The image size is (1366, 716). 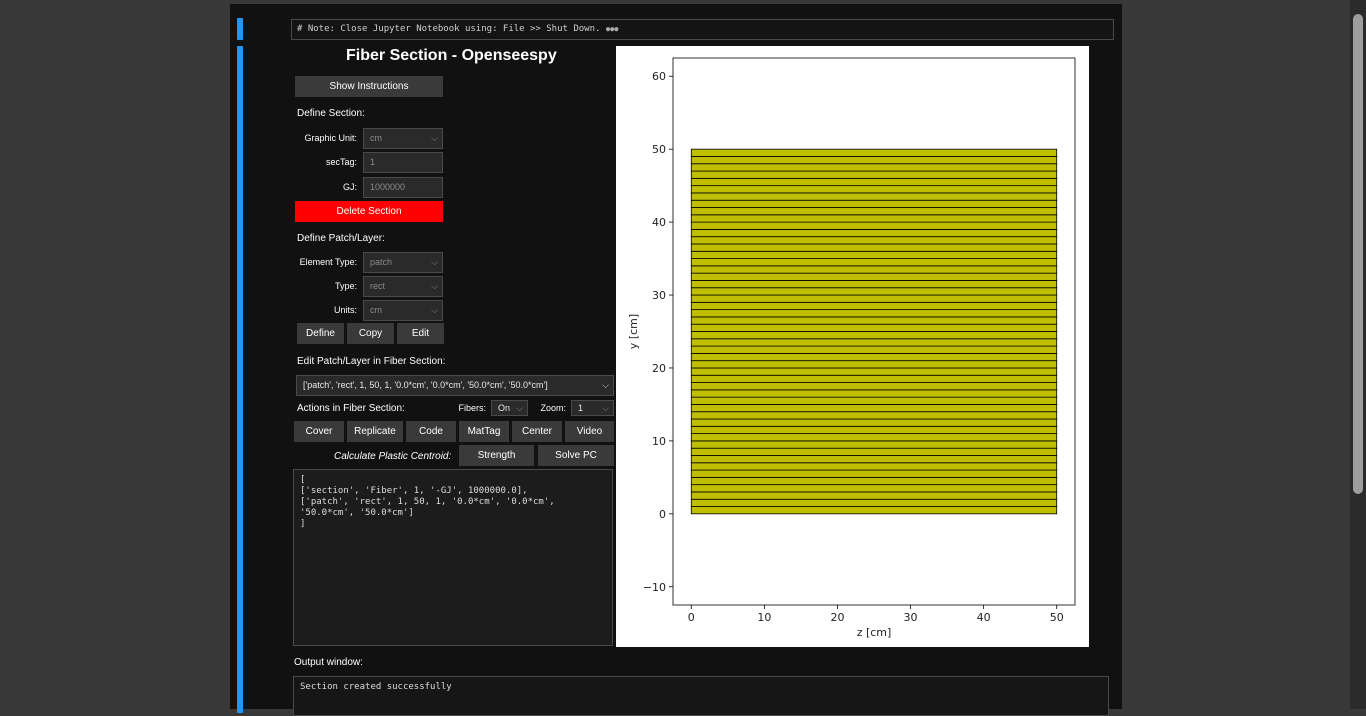 I want to click on note-cell-indicator, so click(x=240, y=29).